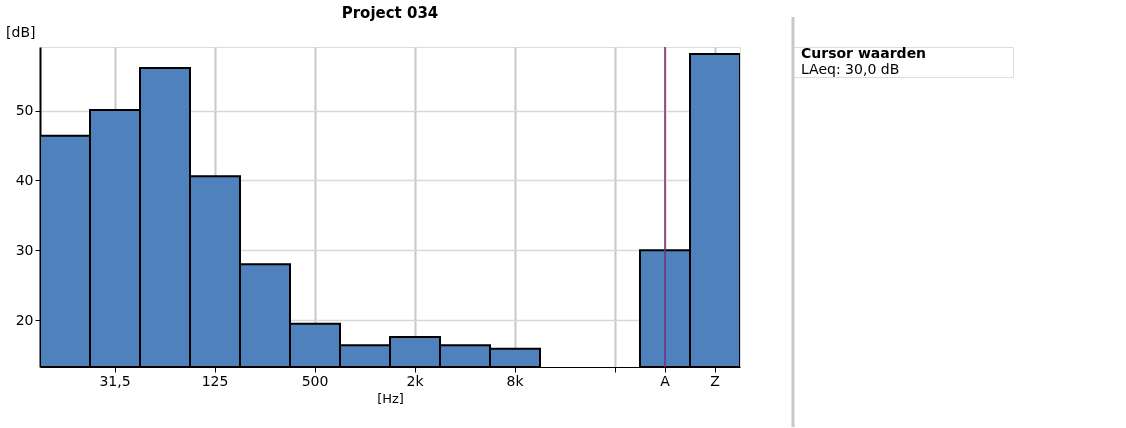 This screenshot has height=428, width=1126. I want to click on x-axis-title: [Hz], so click(390, 398).